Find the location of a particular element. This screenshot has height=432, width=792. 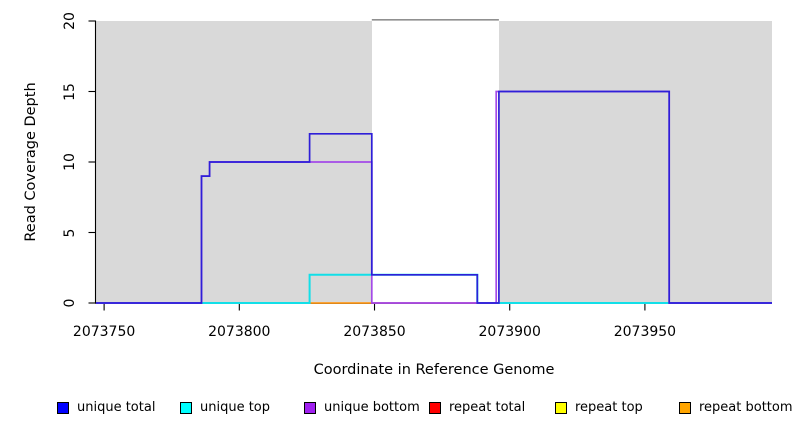

x-tick-label: 2073900 is located at coordinates (509, 332).